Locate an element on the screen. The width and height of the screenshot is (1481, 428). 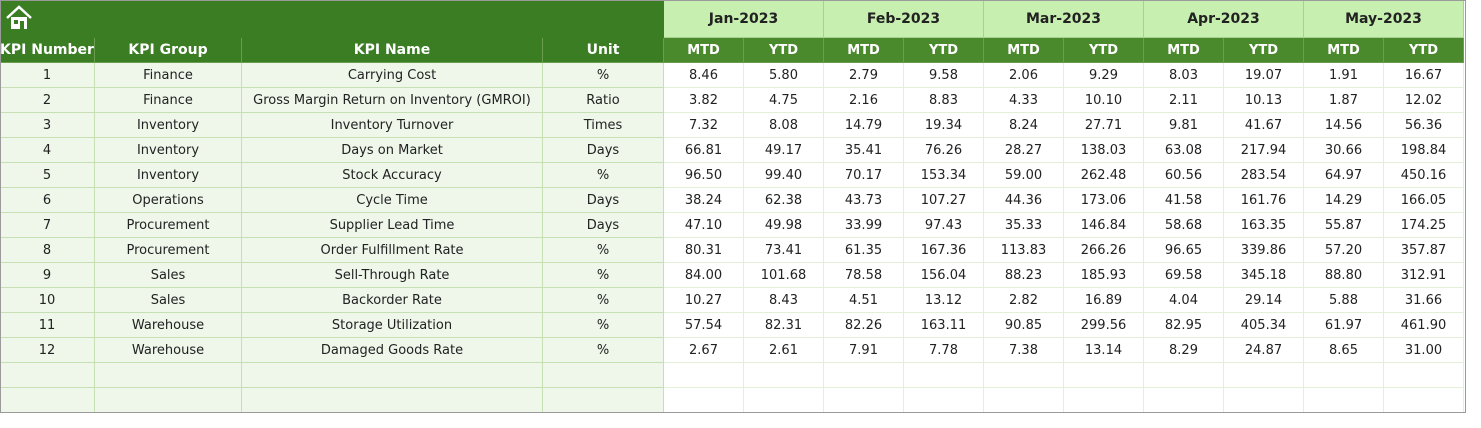
value-cell: 450.16 is located at coordinates (1424, 175).